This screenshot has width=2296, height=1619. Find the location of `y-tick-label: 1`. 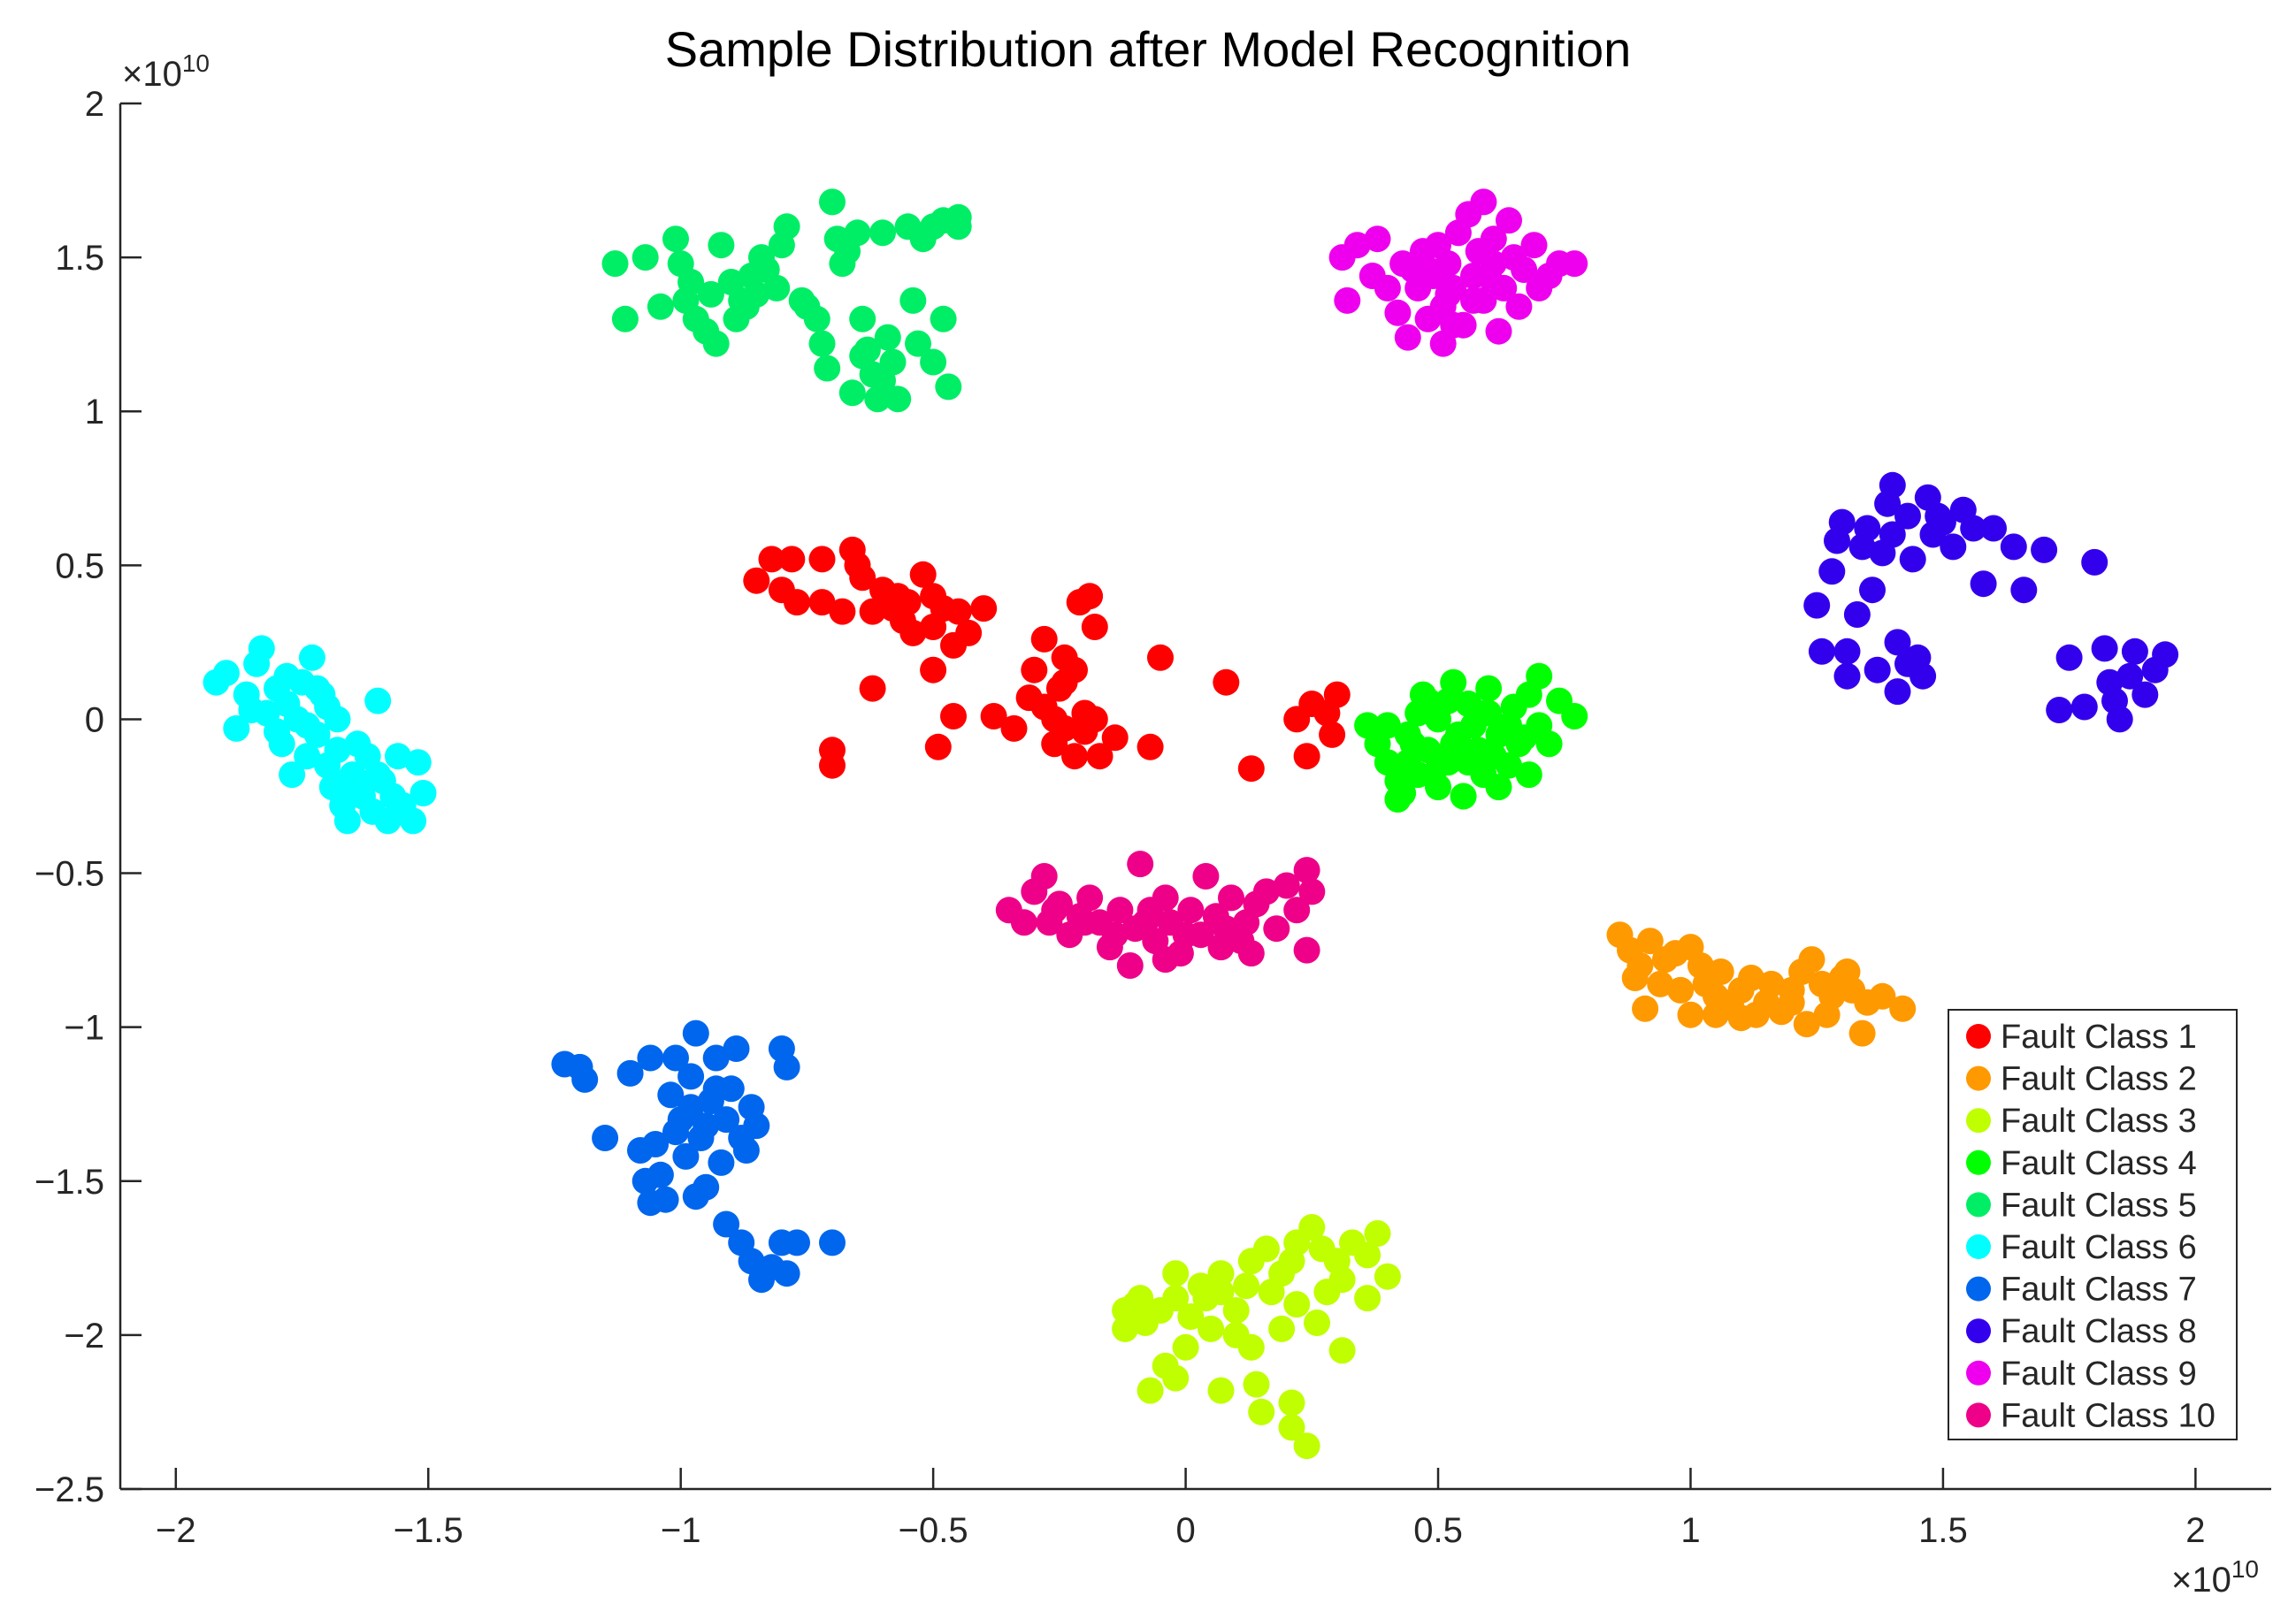

y-tick-label: 1 is located at coordinates (94, 412).